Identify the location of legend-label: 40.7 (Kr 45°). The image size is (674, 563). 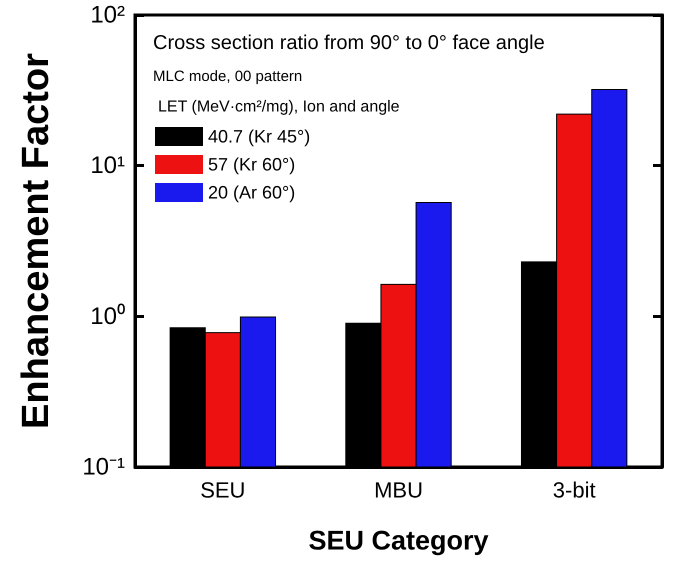
(259, 136).